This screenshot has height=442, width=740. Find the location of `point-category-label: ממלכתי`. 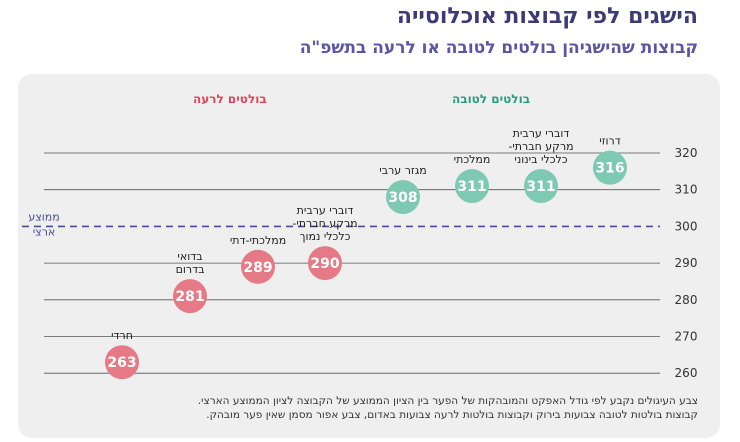

point-category-label: ממלכתי is located at coordinates (472, 159).